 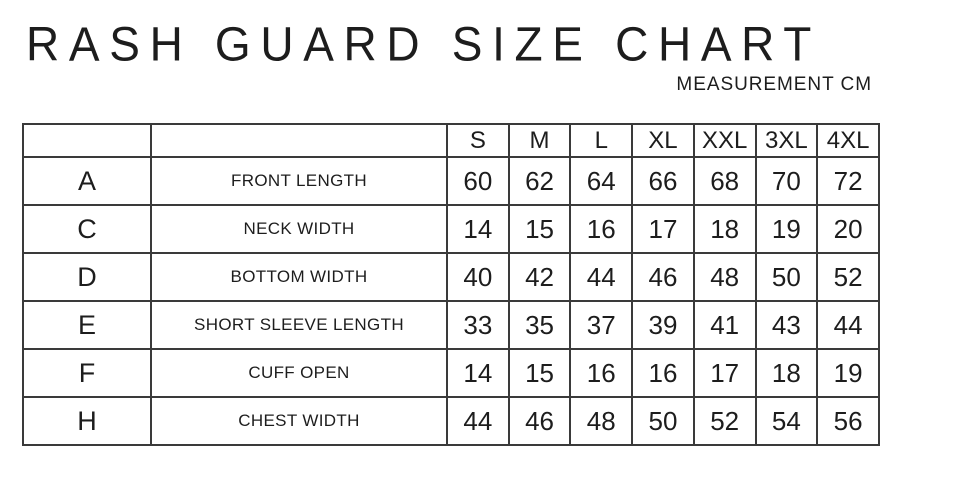 What do you see at coordinates (299, 181) in the screenshot?
I see `measurement-name-cell: FRONT LENGTH` at bounding box center [299, 181].